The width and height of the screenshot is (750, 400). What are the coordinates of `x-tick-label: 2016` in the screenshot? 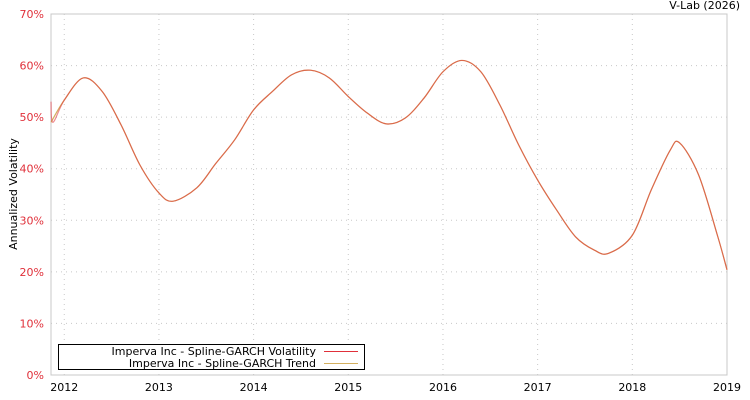 It's located at (443, 387).